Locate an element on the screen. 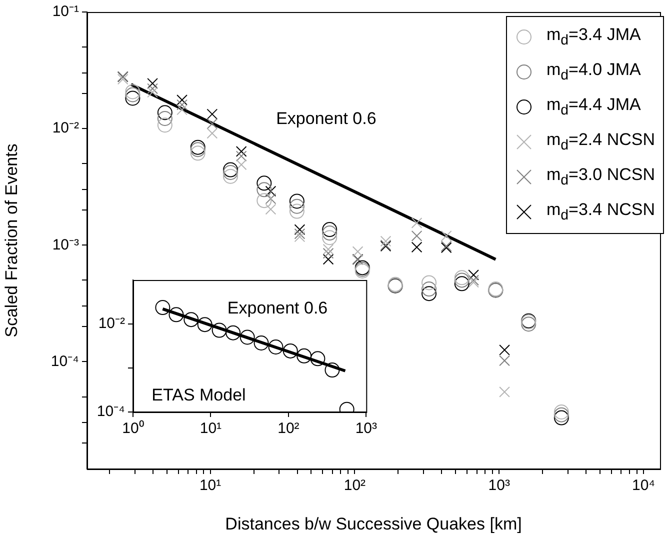 The image size is (668, 537). x-axis-title: Distances b/w Successive Quakes [km] is located at coordinates (373, 524).